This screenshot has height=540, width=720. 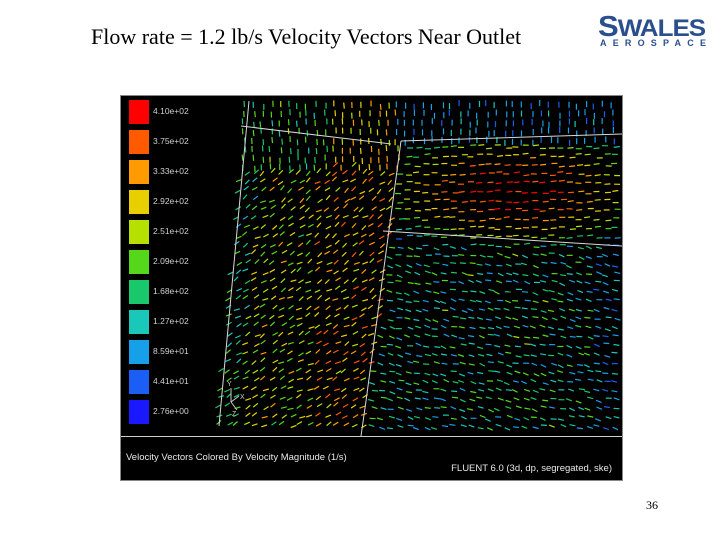 What do you see at coordinates (654, 30) in the screenshot?
I see `swales-aerospace-logo: SWALES AEROSPACE` at bounding box center [654, 30].